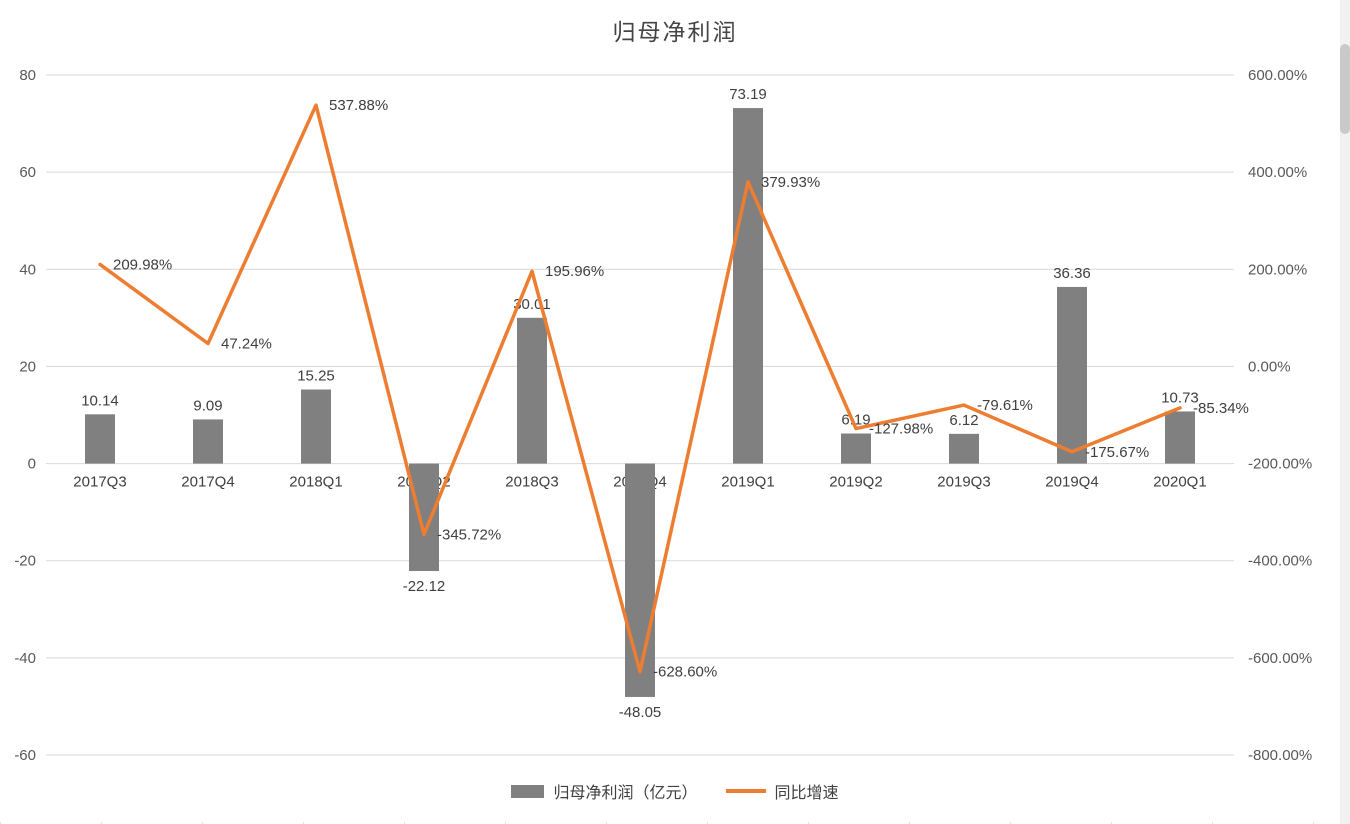 Image resolution: width=1350 pixels, height=824 pixels. I want to click on right-axis-tick-label: -600.00%, so click(1280, 658).